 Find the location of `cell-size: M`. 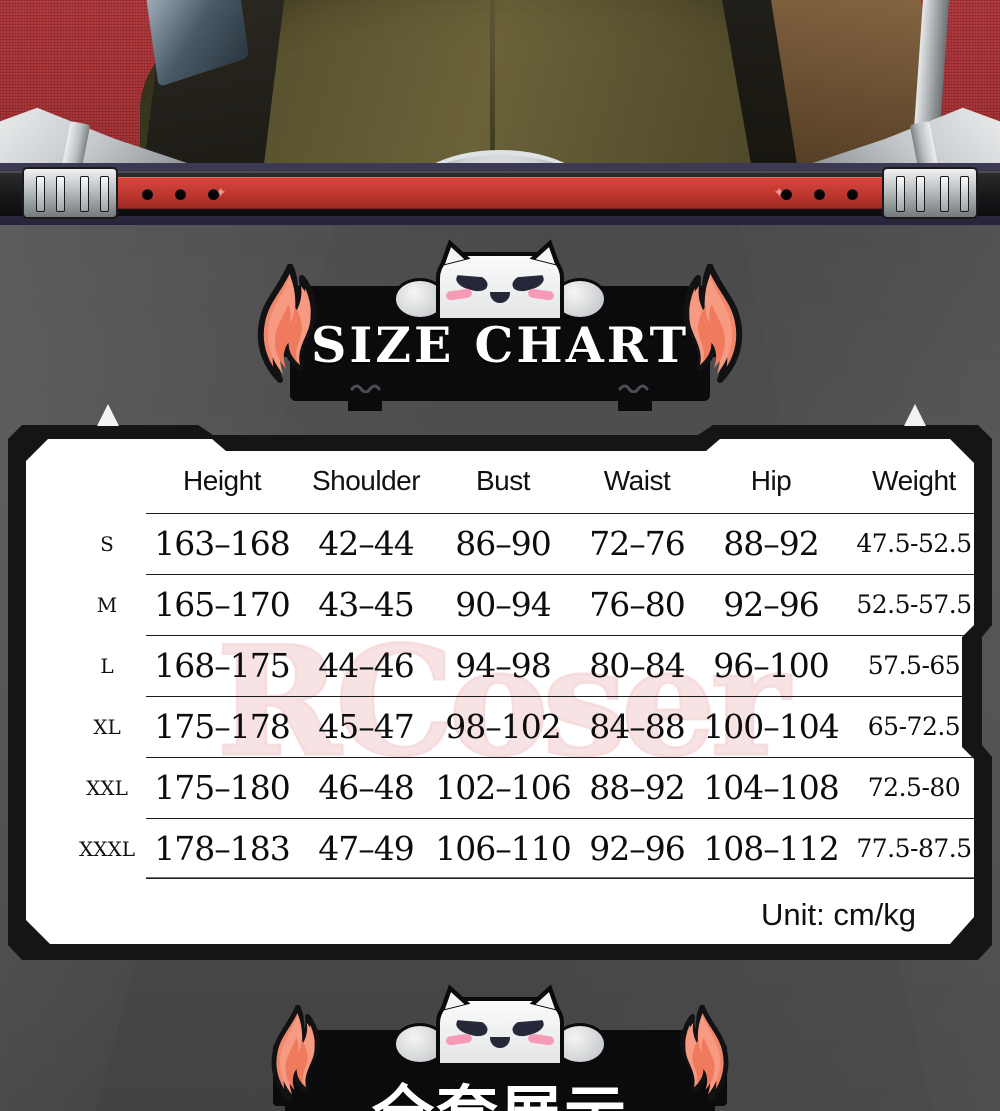

cell-size: M is located at coordinates (107, 605).